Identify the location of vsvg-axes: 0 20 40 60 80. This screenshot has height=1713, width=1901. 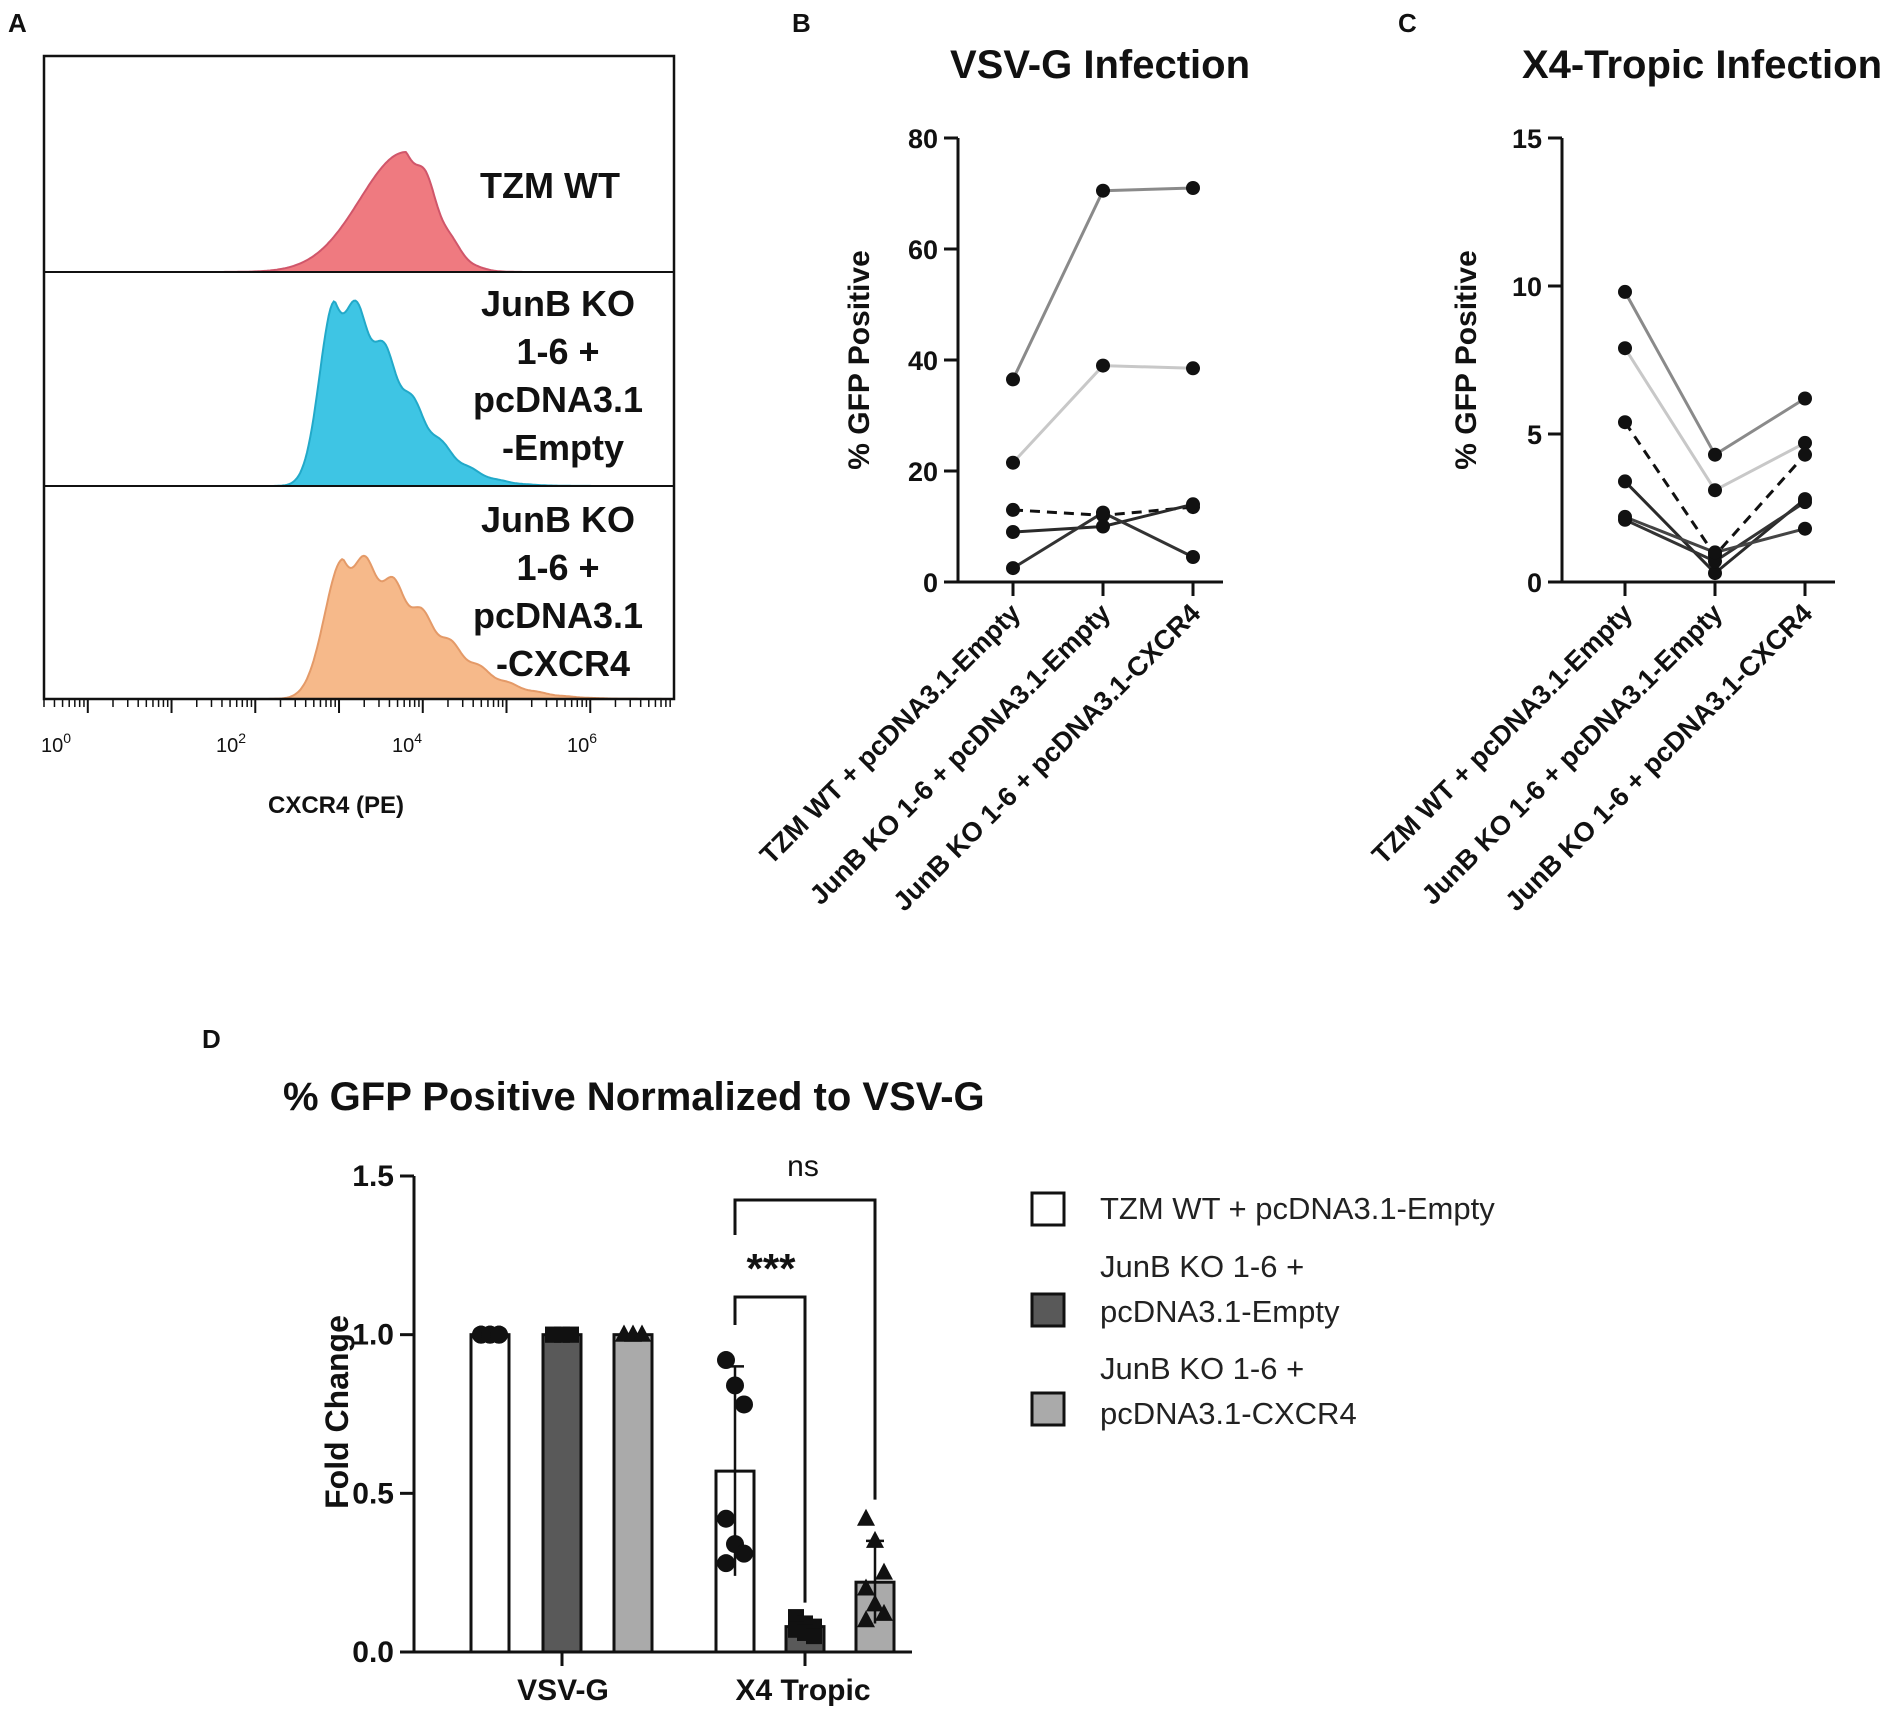
(1065, 361).